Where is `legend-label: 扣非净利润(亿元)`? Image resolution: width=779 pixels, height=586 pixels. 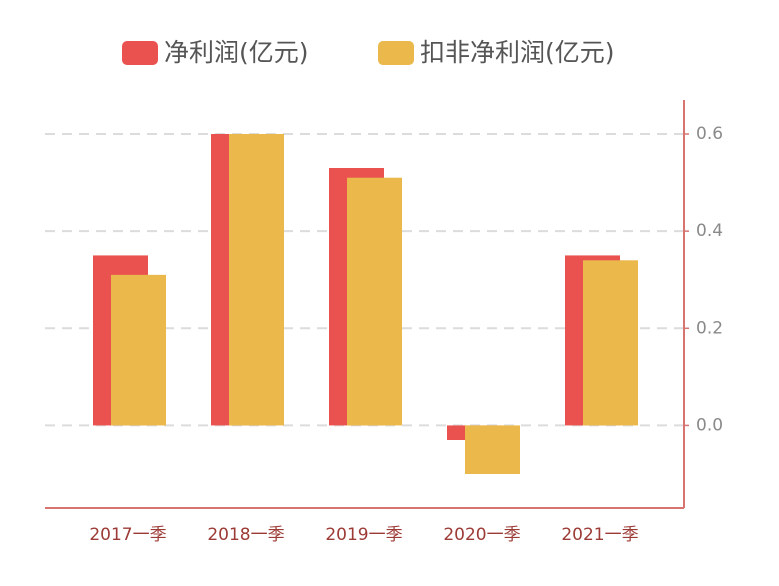 legend-label: 扣非净利润(亿元) is located at coordinates (517, 52).